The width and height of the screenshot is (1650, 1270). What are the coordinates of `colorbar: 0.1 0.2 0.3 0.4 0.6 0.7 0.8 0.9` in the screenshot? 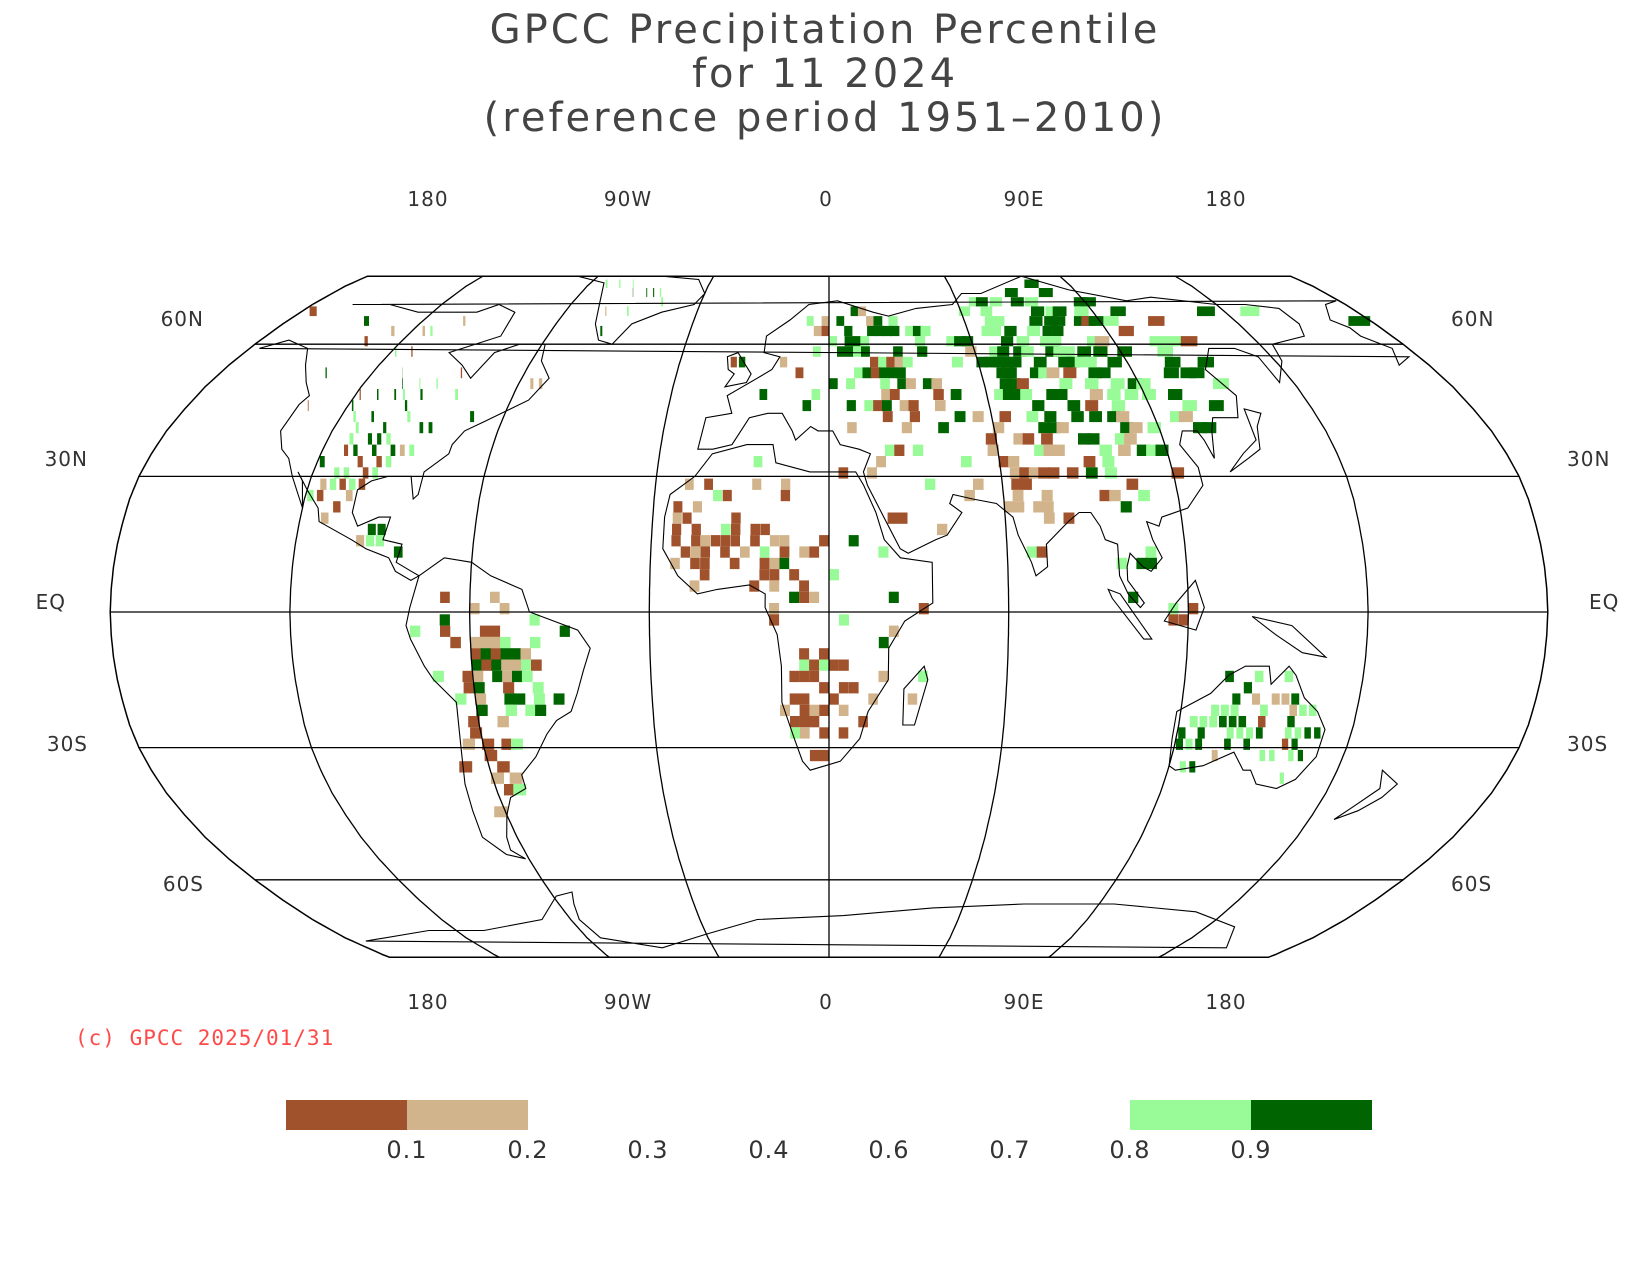 It's located at (829, 1132).